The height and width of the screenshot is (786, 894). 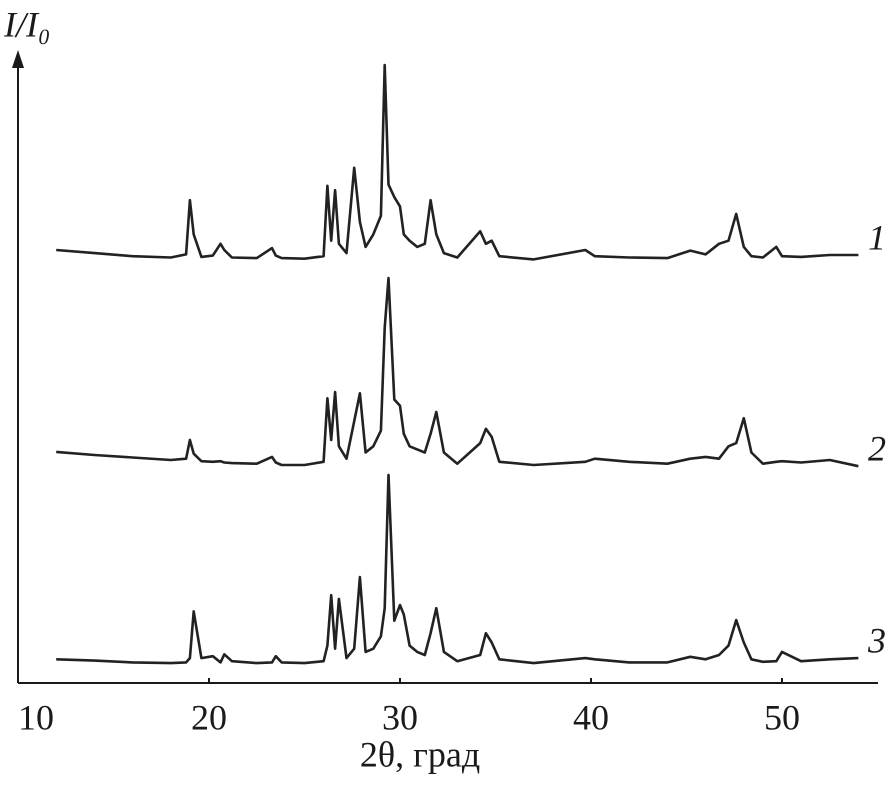 I want to click on x-tick-label: 20, so click(x=209, y=717).